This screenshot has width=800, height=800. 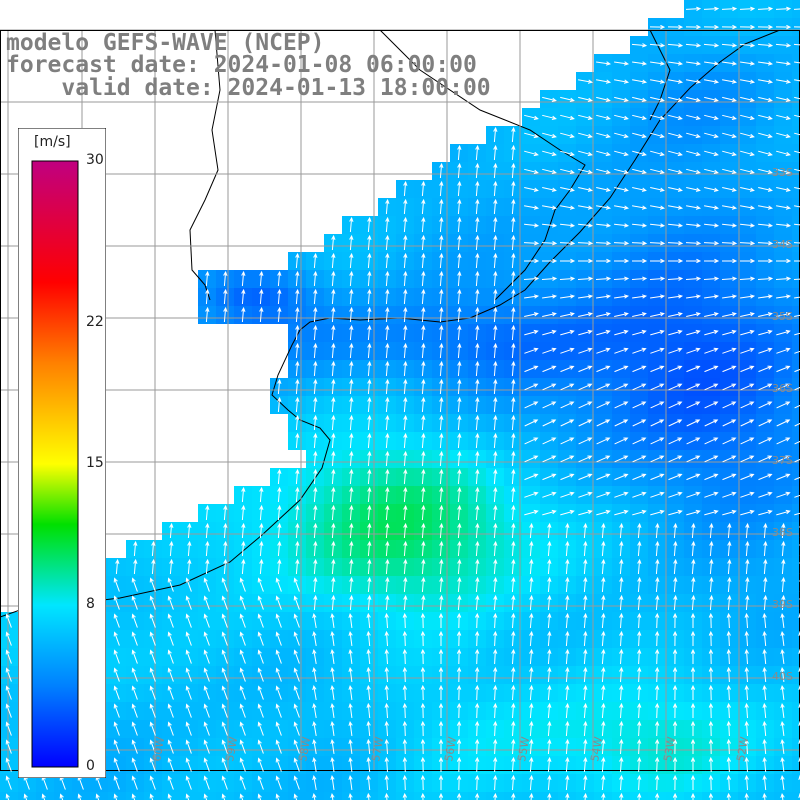 What do you see at coordinates (158, 749) in the screenshot?
I see `lon-label: 60W` at bounding box center [158, 749].